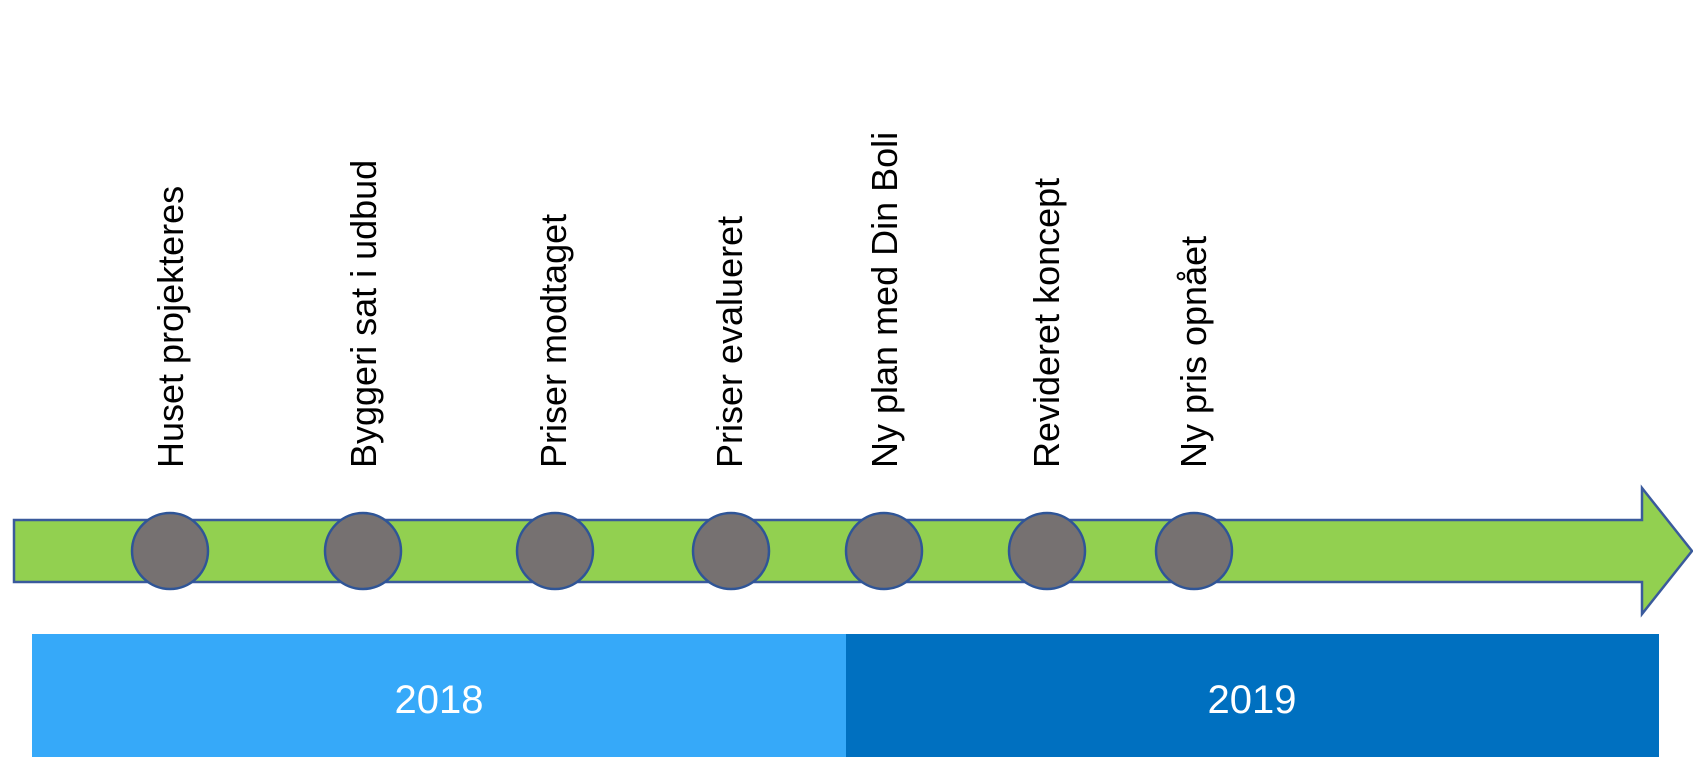  Describe the element at coordinates (884, 551) in the screenshot. I see `milestone-marker-ny-plan` at that location.